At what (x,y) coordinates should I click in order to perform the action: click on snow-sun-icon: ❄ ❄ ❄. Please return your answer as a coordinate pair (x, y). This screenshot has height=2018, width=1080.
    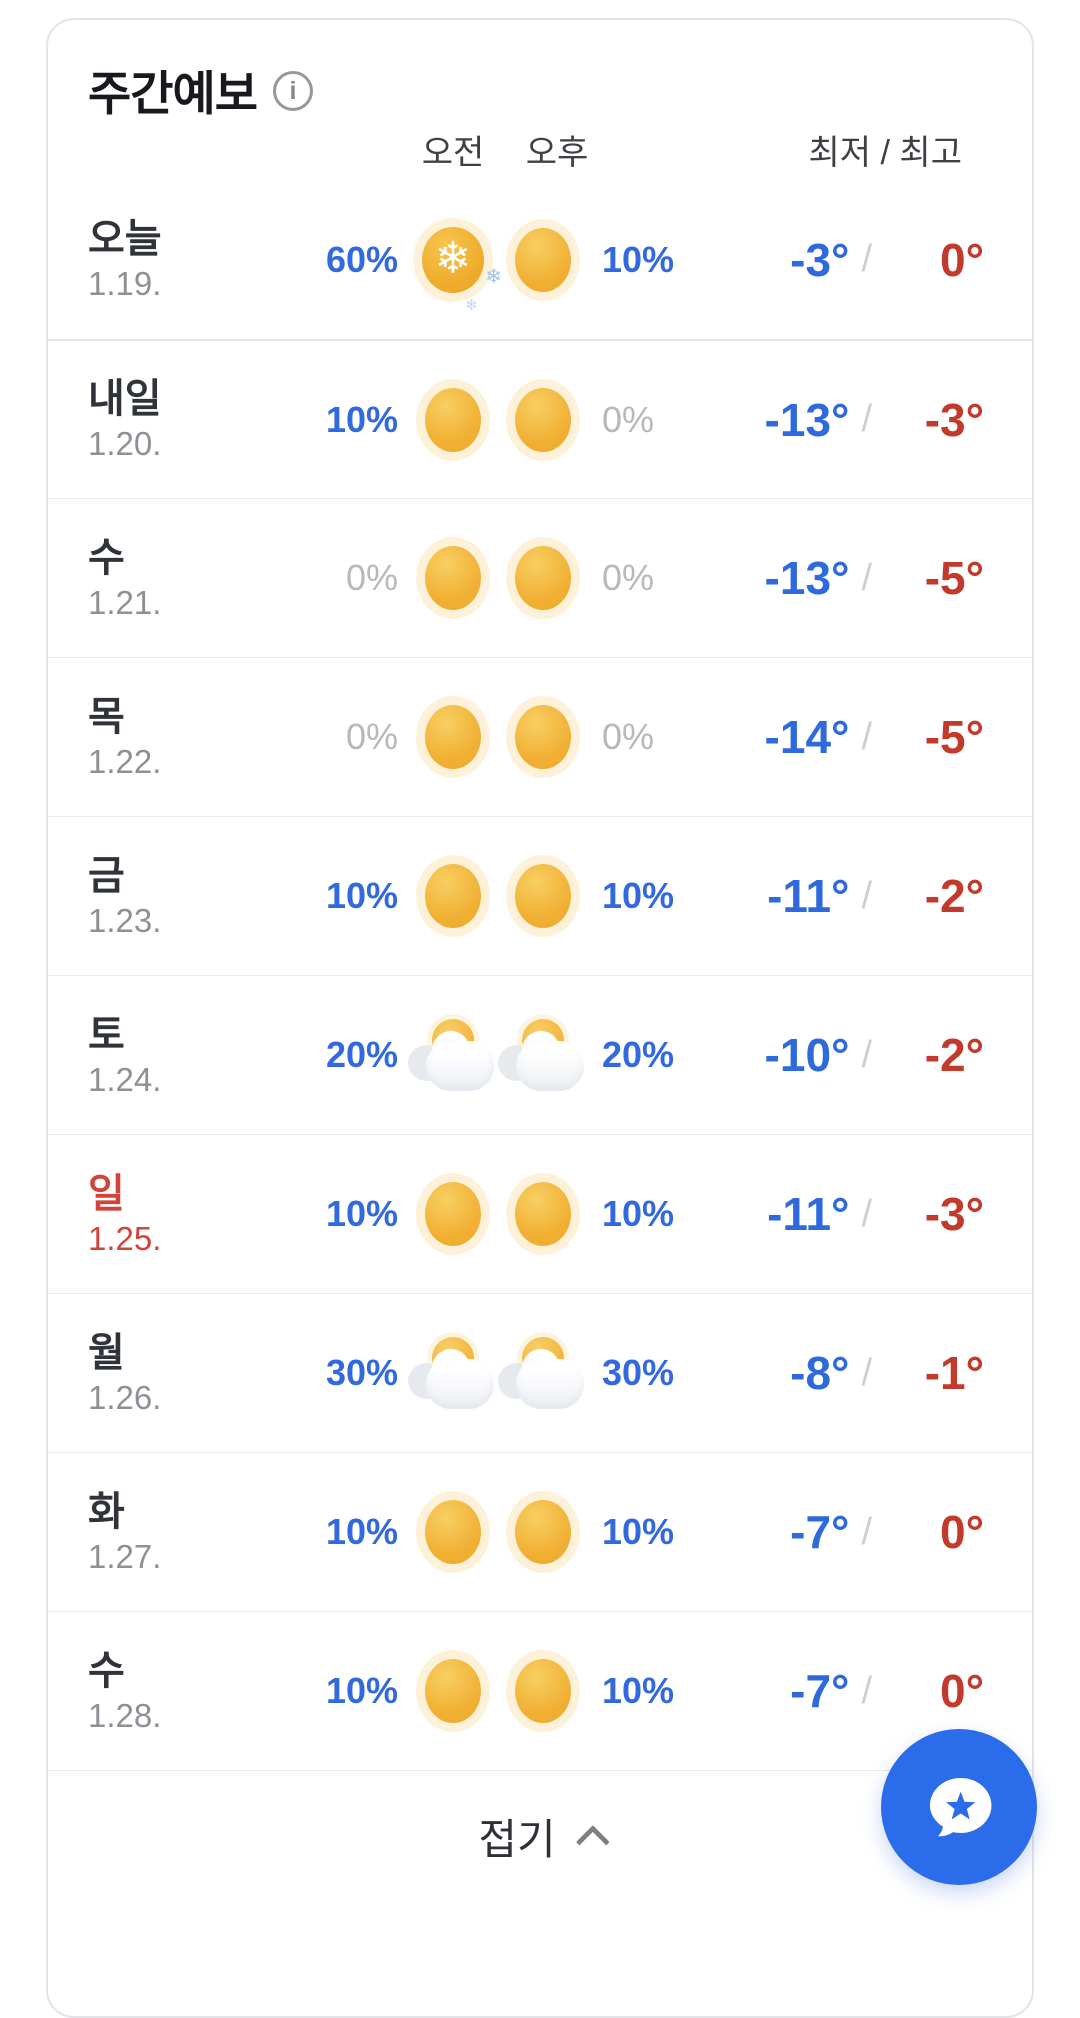
    Looking at the image, I should click on (462, 269).